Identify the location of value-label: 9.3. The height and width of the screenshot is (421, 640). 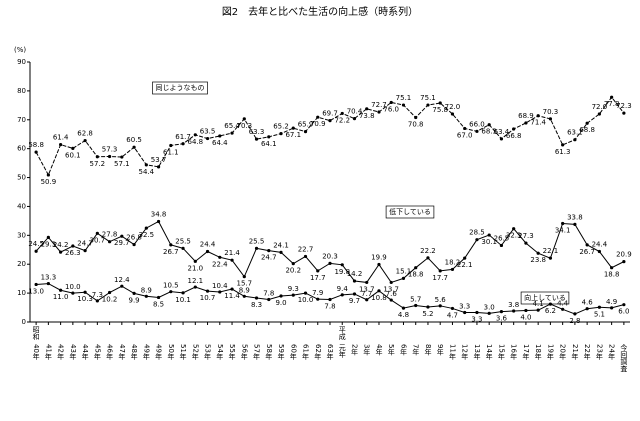
(293, 289).